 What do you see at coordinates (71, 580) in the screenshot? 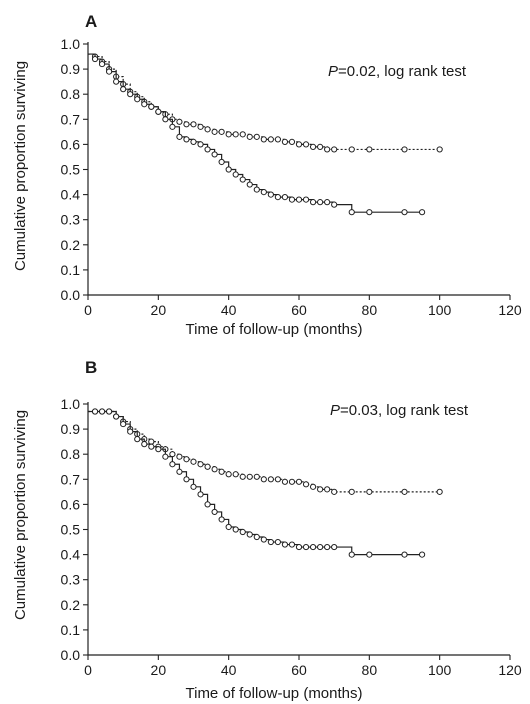
I see `panel-b-y-tick-label: 0.3` at bounding box center [71, 580].